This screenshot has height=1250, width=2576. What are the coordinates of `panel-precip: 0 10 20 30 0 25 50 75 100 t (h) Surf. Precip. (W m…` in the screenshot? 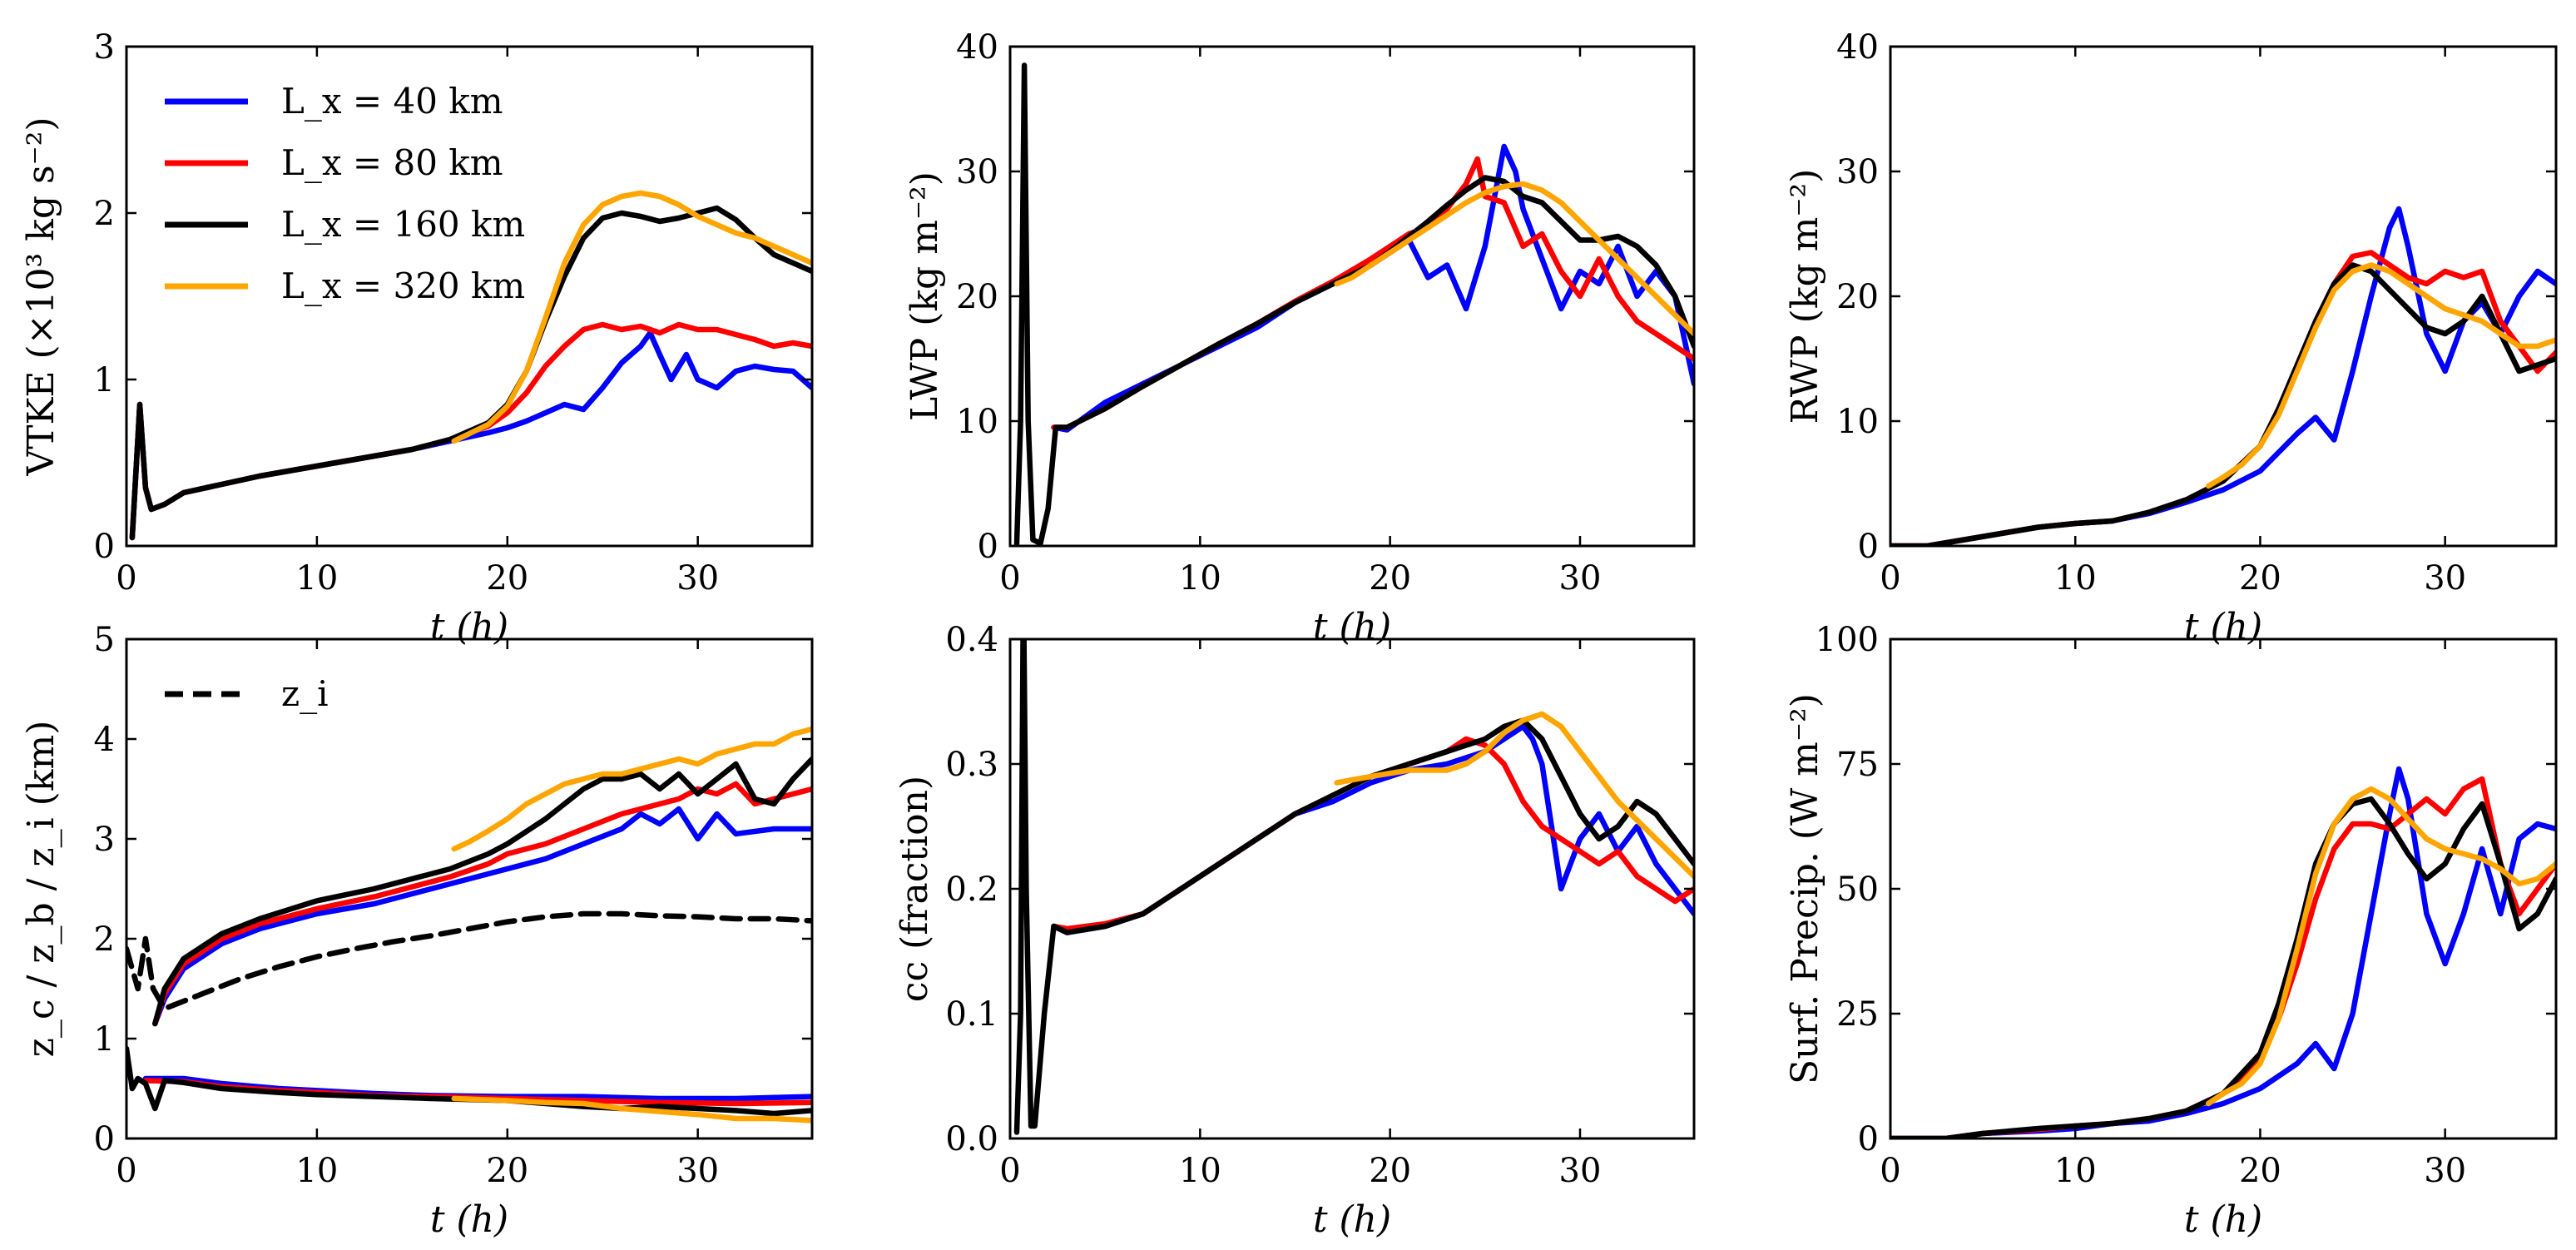 It's located at (2171, 931).